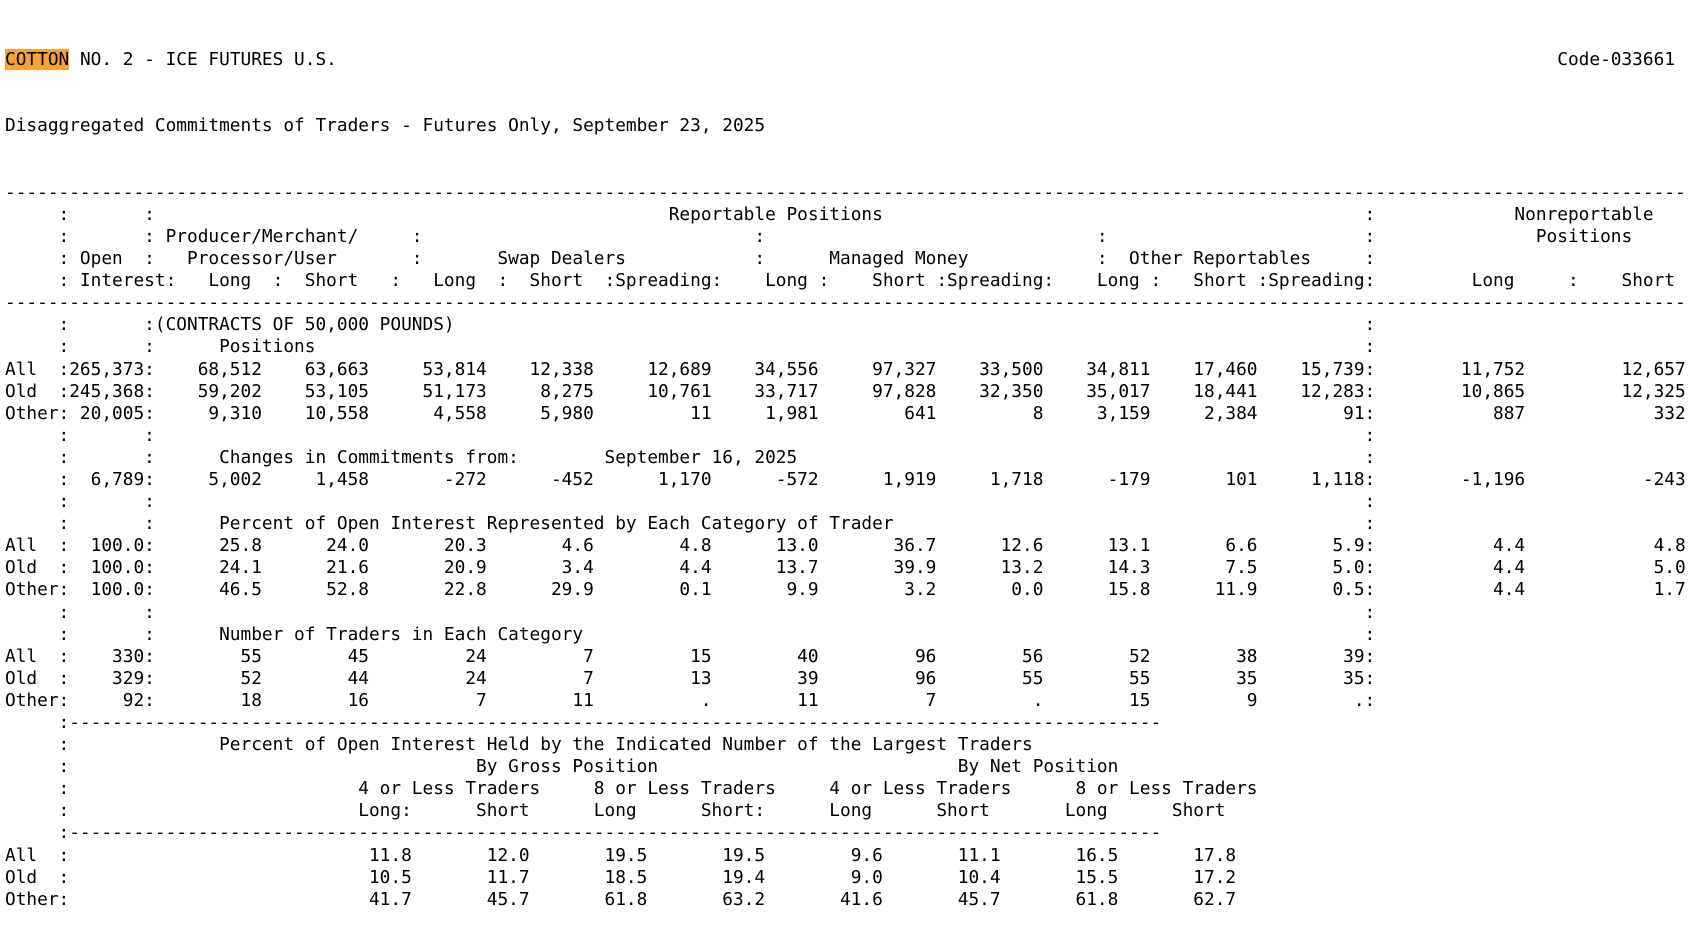 The width and height of the screenshot is (1708, 933). What do you see at coordinates (845, 325) in the screenshot?
I see `contracts-note-line: : :(CONTRACTS OF 50,000 POUNDS) :` at bounding box center [845, 325].